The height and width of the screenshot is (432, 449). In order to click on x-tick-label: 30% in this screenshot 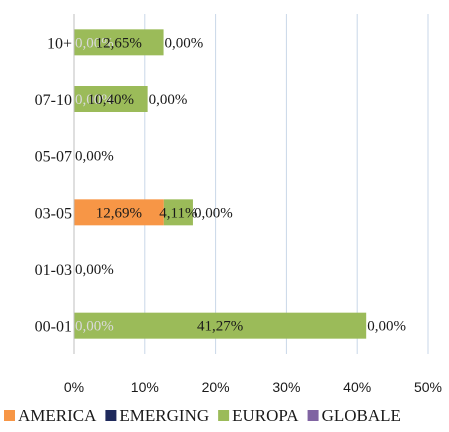, I will do `click(286, 387)`.